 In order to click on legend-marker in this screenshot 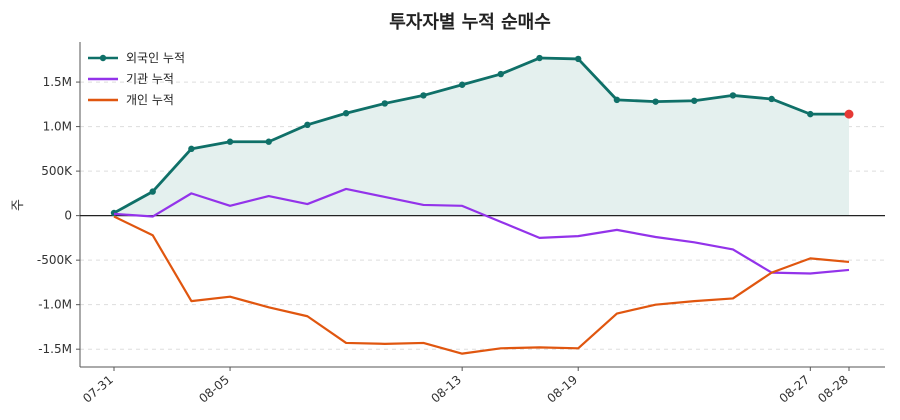, I will do `click(103, 58)`.